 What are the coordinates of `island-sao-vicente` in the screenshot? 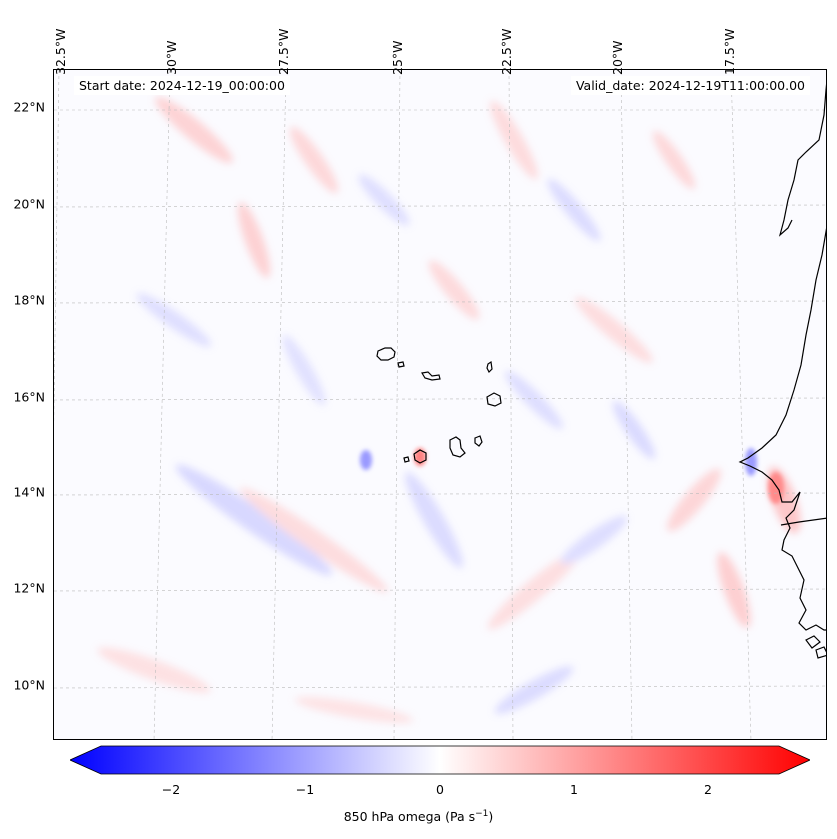 It's located at (401, 364).